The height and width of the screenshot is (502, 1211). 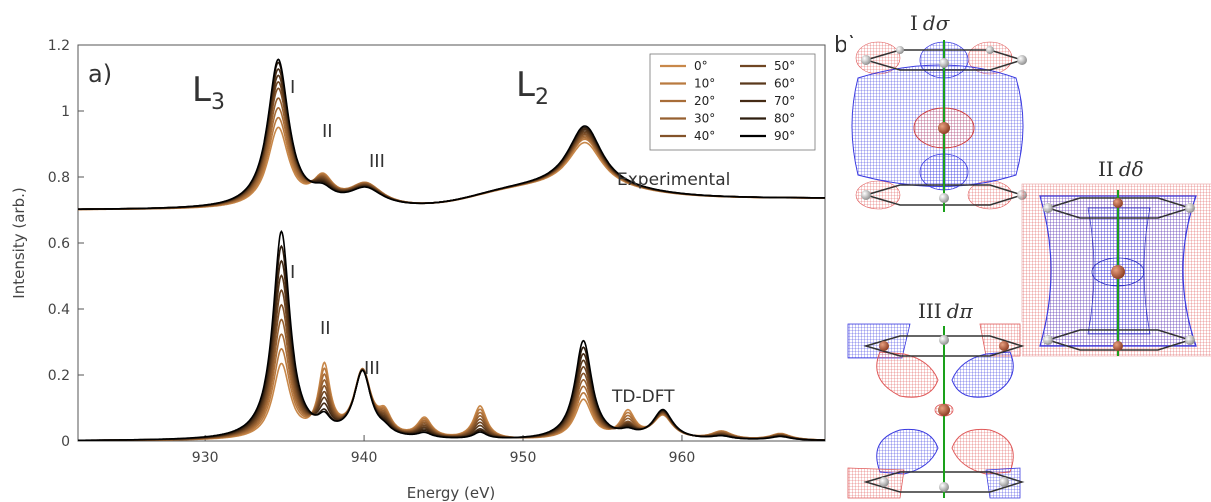 What do you see at coordinates (682, 458) in the screenshot?
I see `x-tick-label: 960` at bounding box center [682, 458].